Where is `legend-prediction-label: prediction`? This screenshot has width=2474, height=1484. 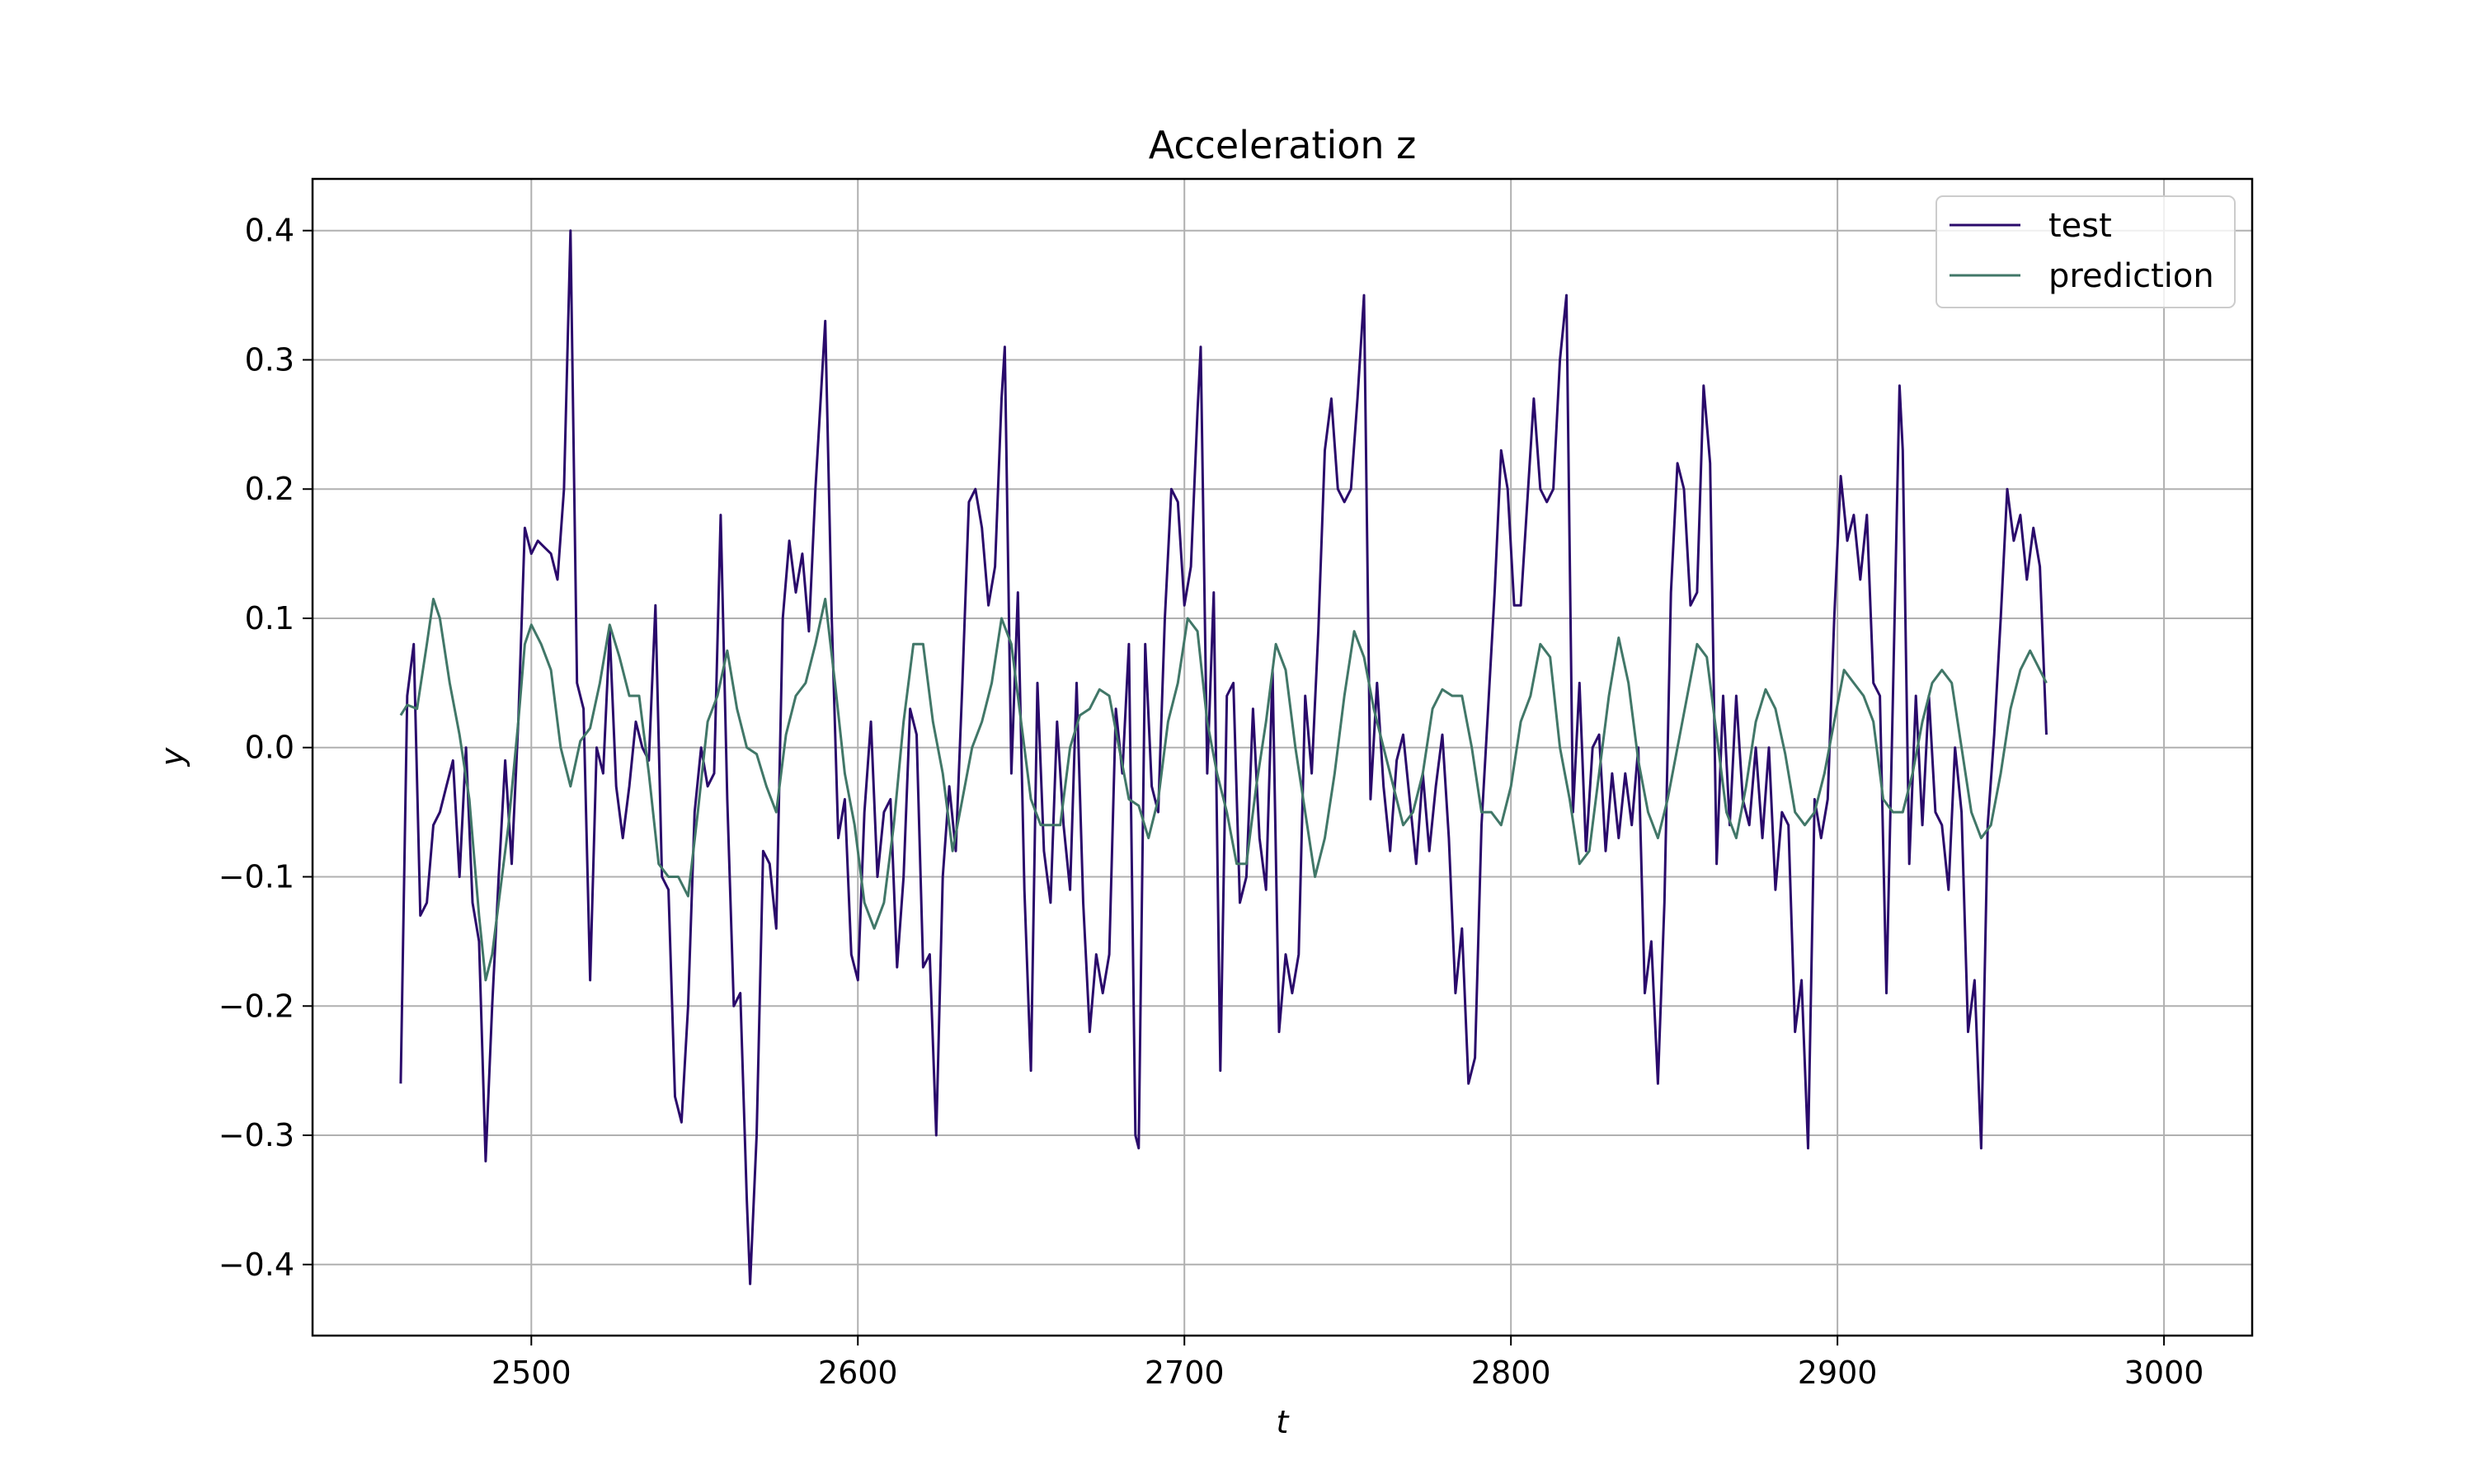
legend-prediction-label: prediction is located at coordinates (2131, 276).